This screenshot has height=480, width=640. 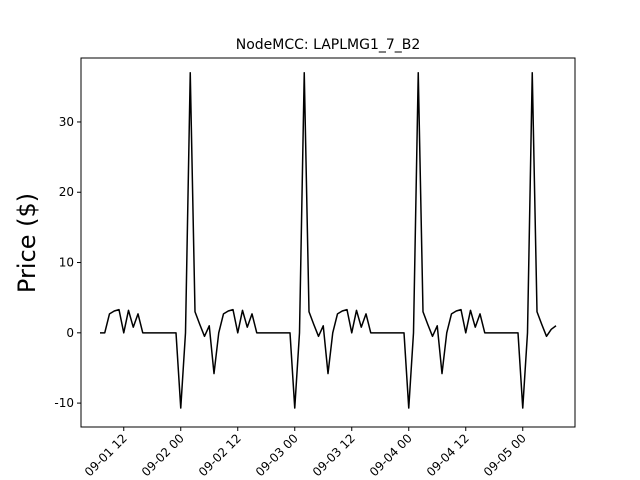 What do you see at coordinates (27, 243) in the screenshot?
I see `y-axis-label: Price ($)` at bounding box center [27, 243].